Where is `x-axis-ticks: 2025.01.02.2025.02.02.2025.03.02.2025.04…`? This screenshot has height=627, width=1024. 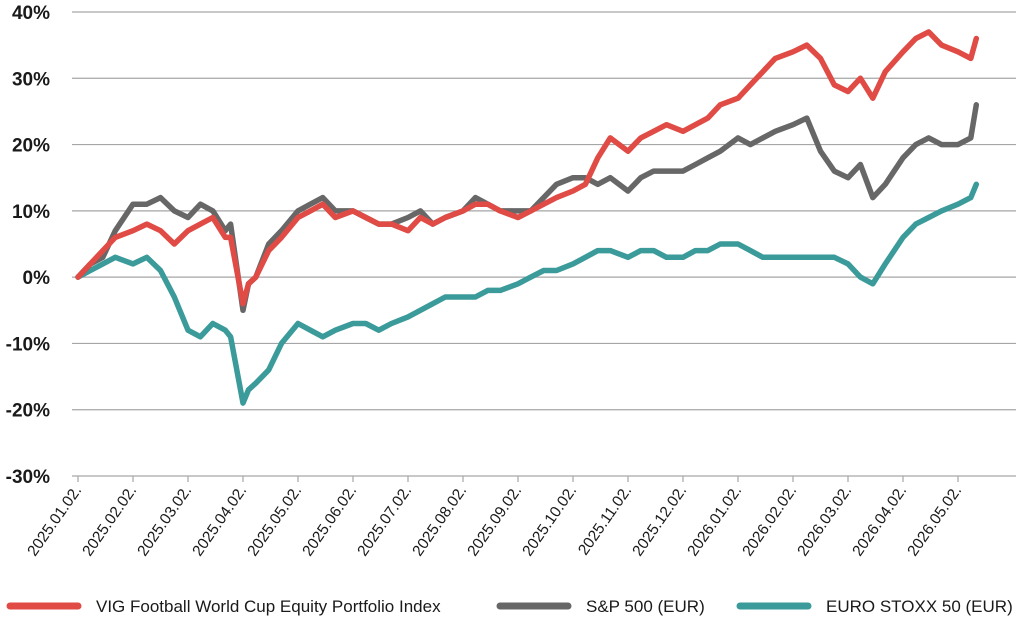 x-axis-ticks: 2025.01.02.2025.02.02.2025.03.02.2025.04… is located at coordinates (494, 517).